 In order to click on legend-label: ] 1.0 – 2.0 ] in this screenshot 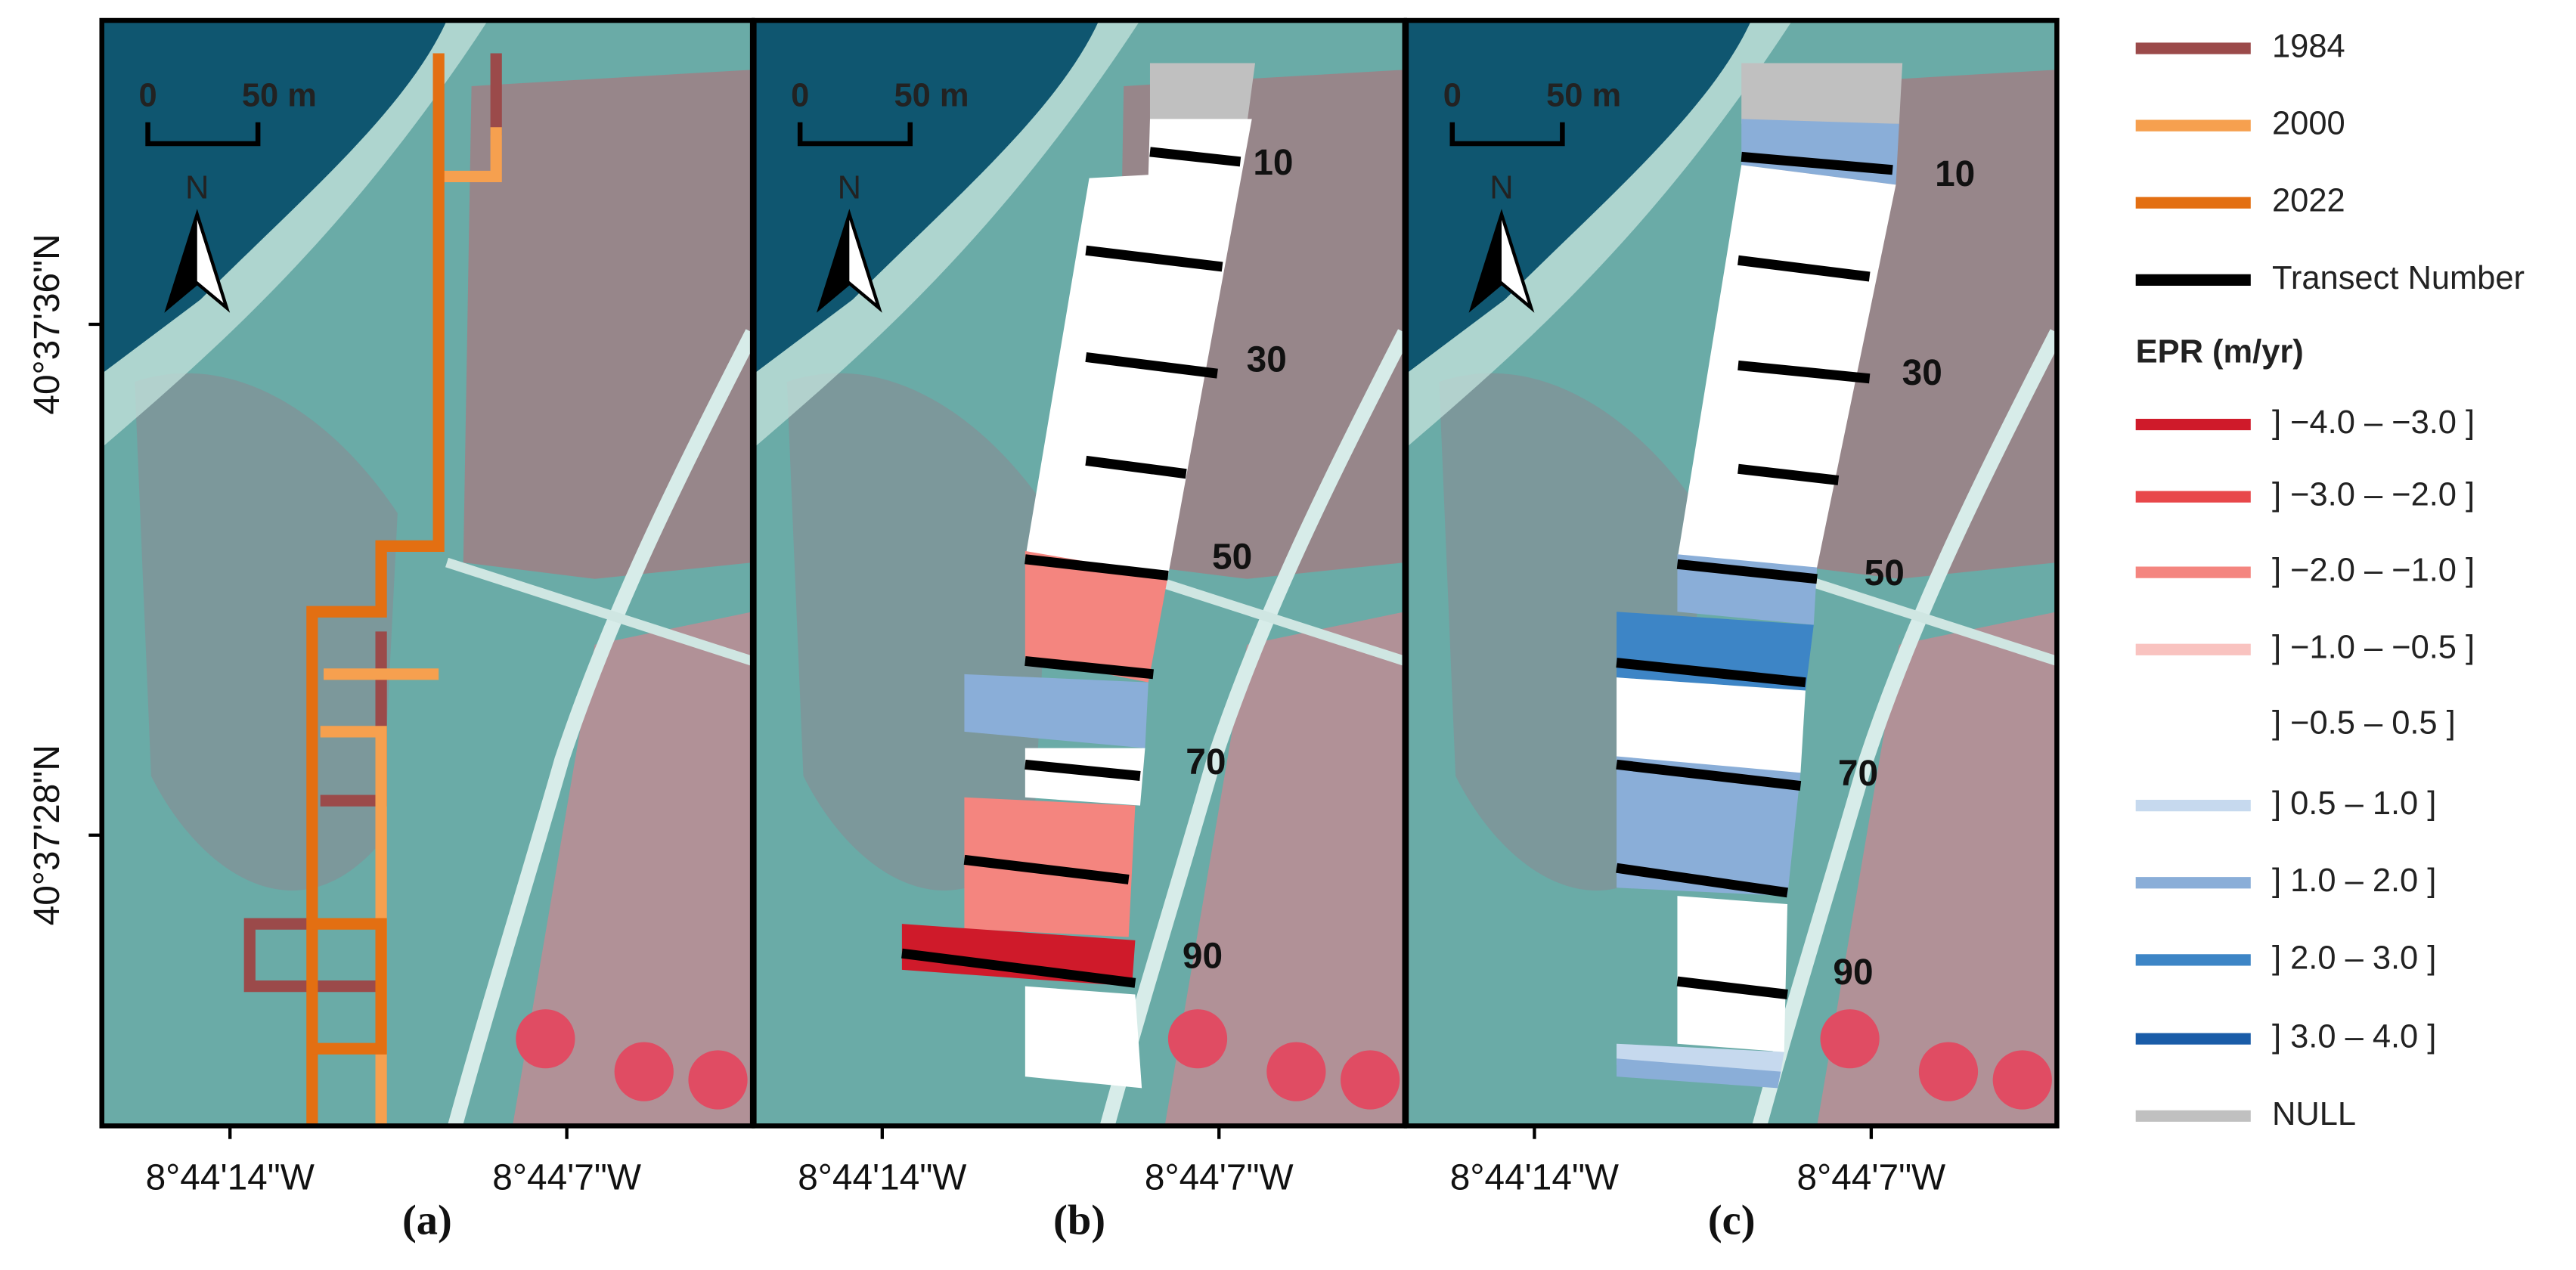, I will do `click(2354, 881)`.